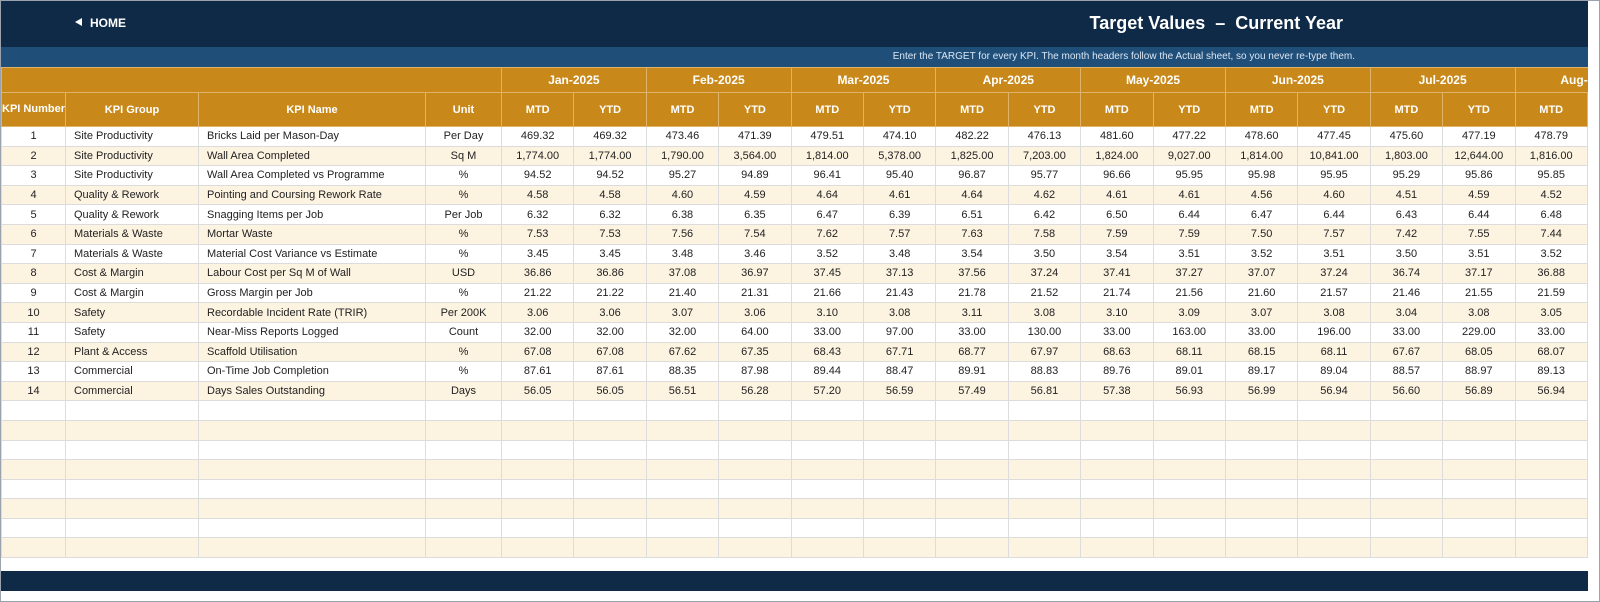  What do you see at coordinates (827, 293) in the screenshot?
I see `target-value: 21.66` at bounding box center [827, 293].